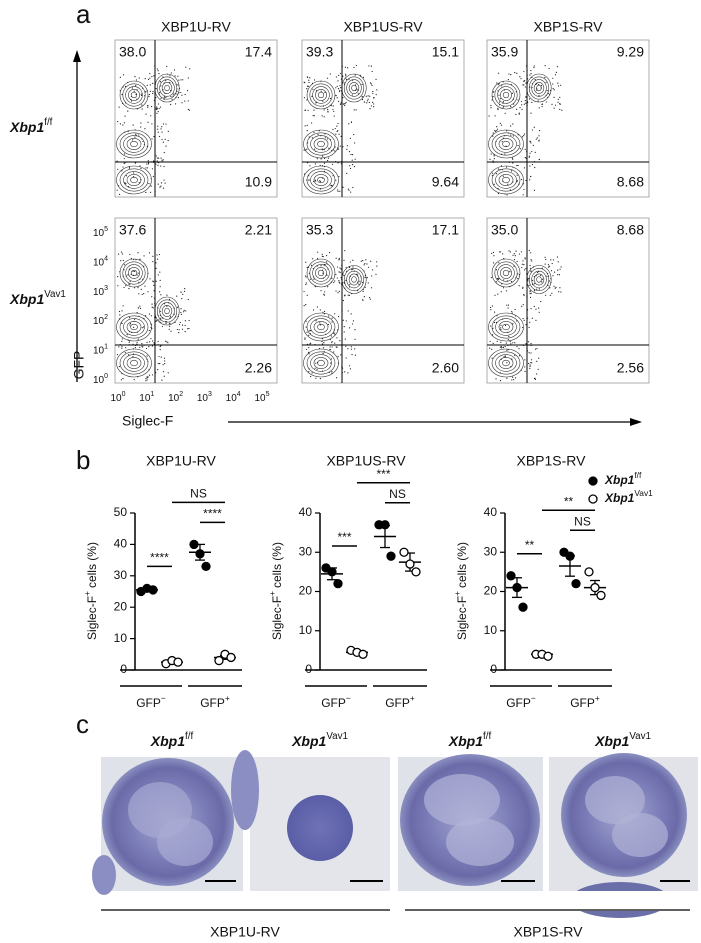 This screenshot has height=943, width=701. Describe the element at coordinates (445, 182) in the screenshot. I see `quadrant-value: 9.64` at that location.